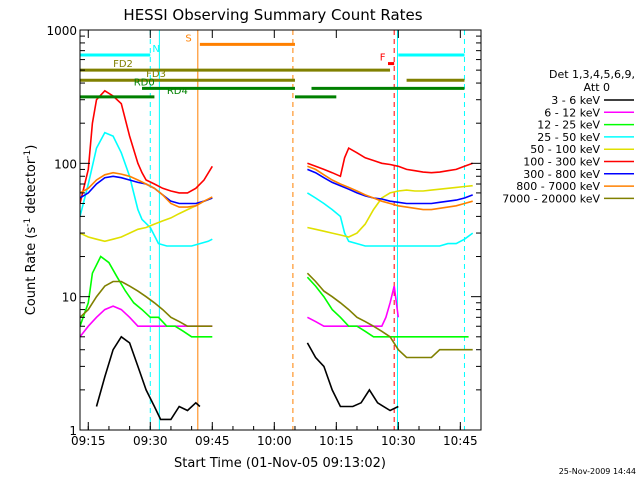  Describe the element at coordinates (155, 49) in the screenshot. I see `state-bar-label: N` at that location.